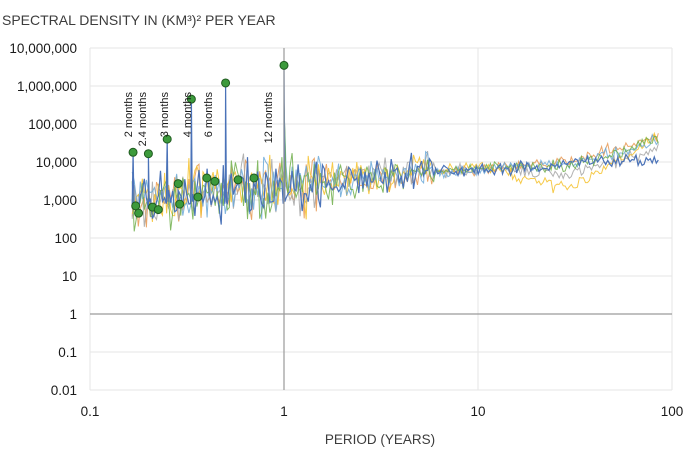  What do you see at coordinates (165, 115) in the screenshot?
I see `annotation-label: 3 months` at bounding box center [165, 115].